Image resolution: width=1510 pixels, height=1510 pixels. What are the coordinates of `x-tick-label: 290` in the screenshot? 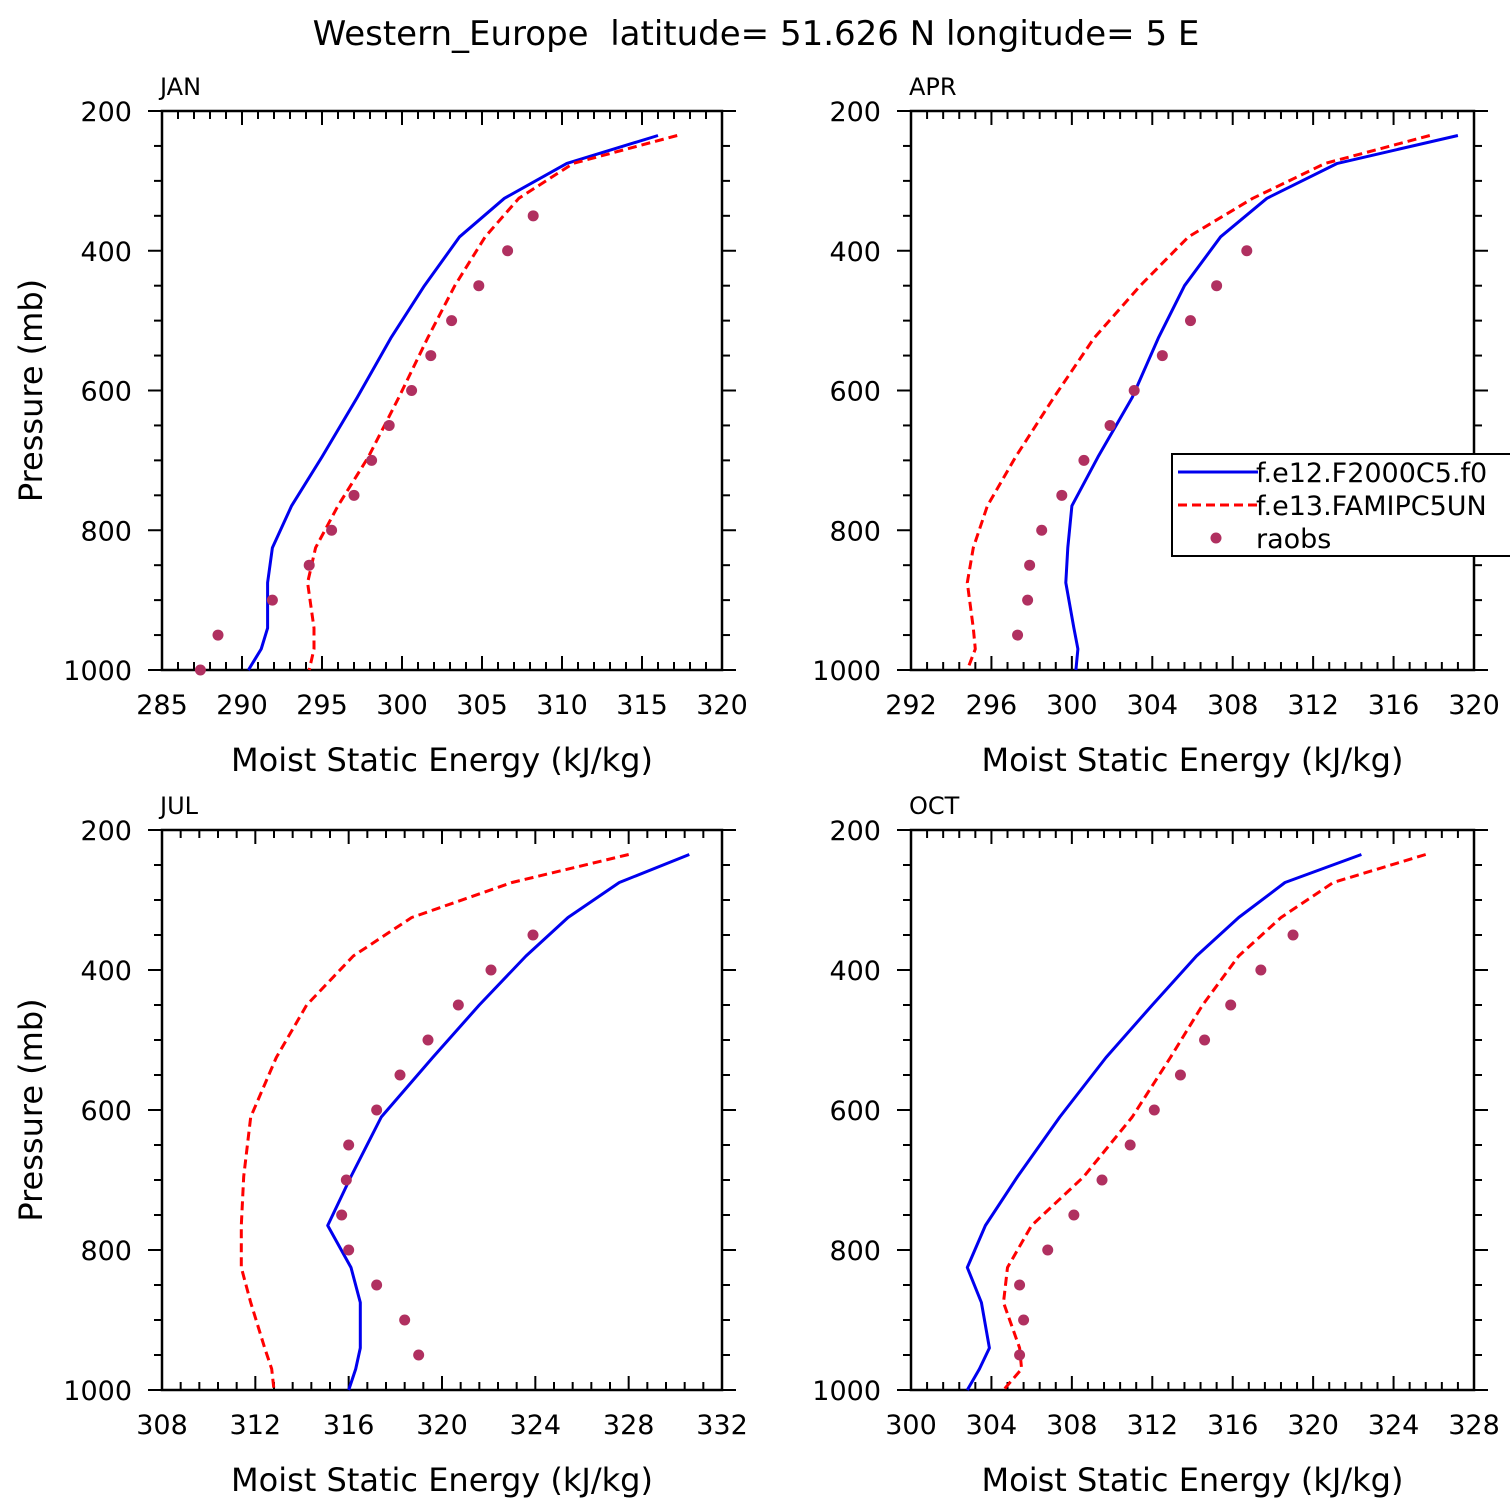 It's located at (242, 705).